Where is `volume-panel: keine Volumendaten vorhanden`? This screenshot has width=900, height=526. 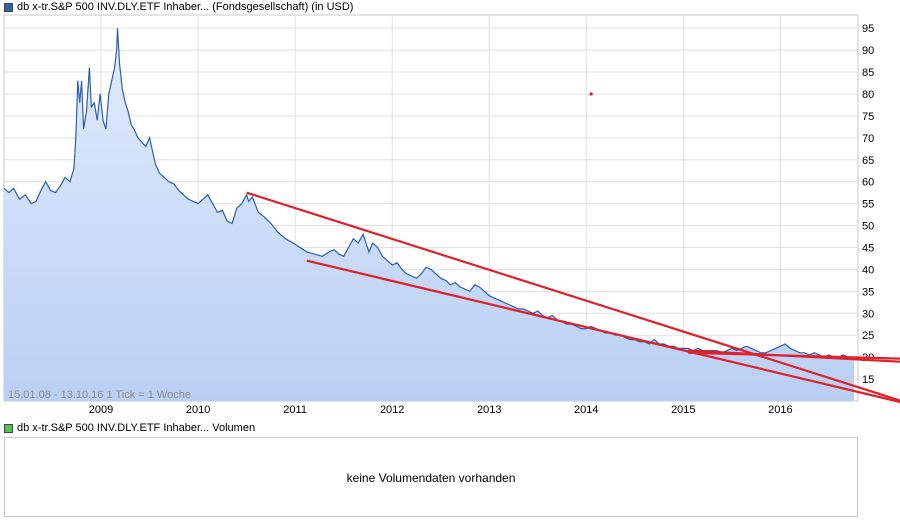 volume-panel: keine Volumendaten vorhanden is located at coordinates (431, 477).